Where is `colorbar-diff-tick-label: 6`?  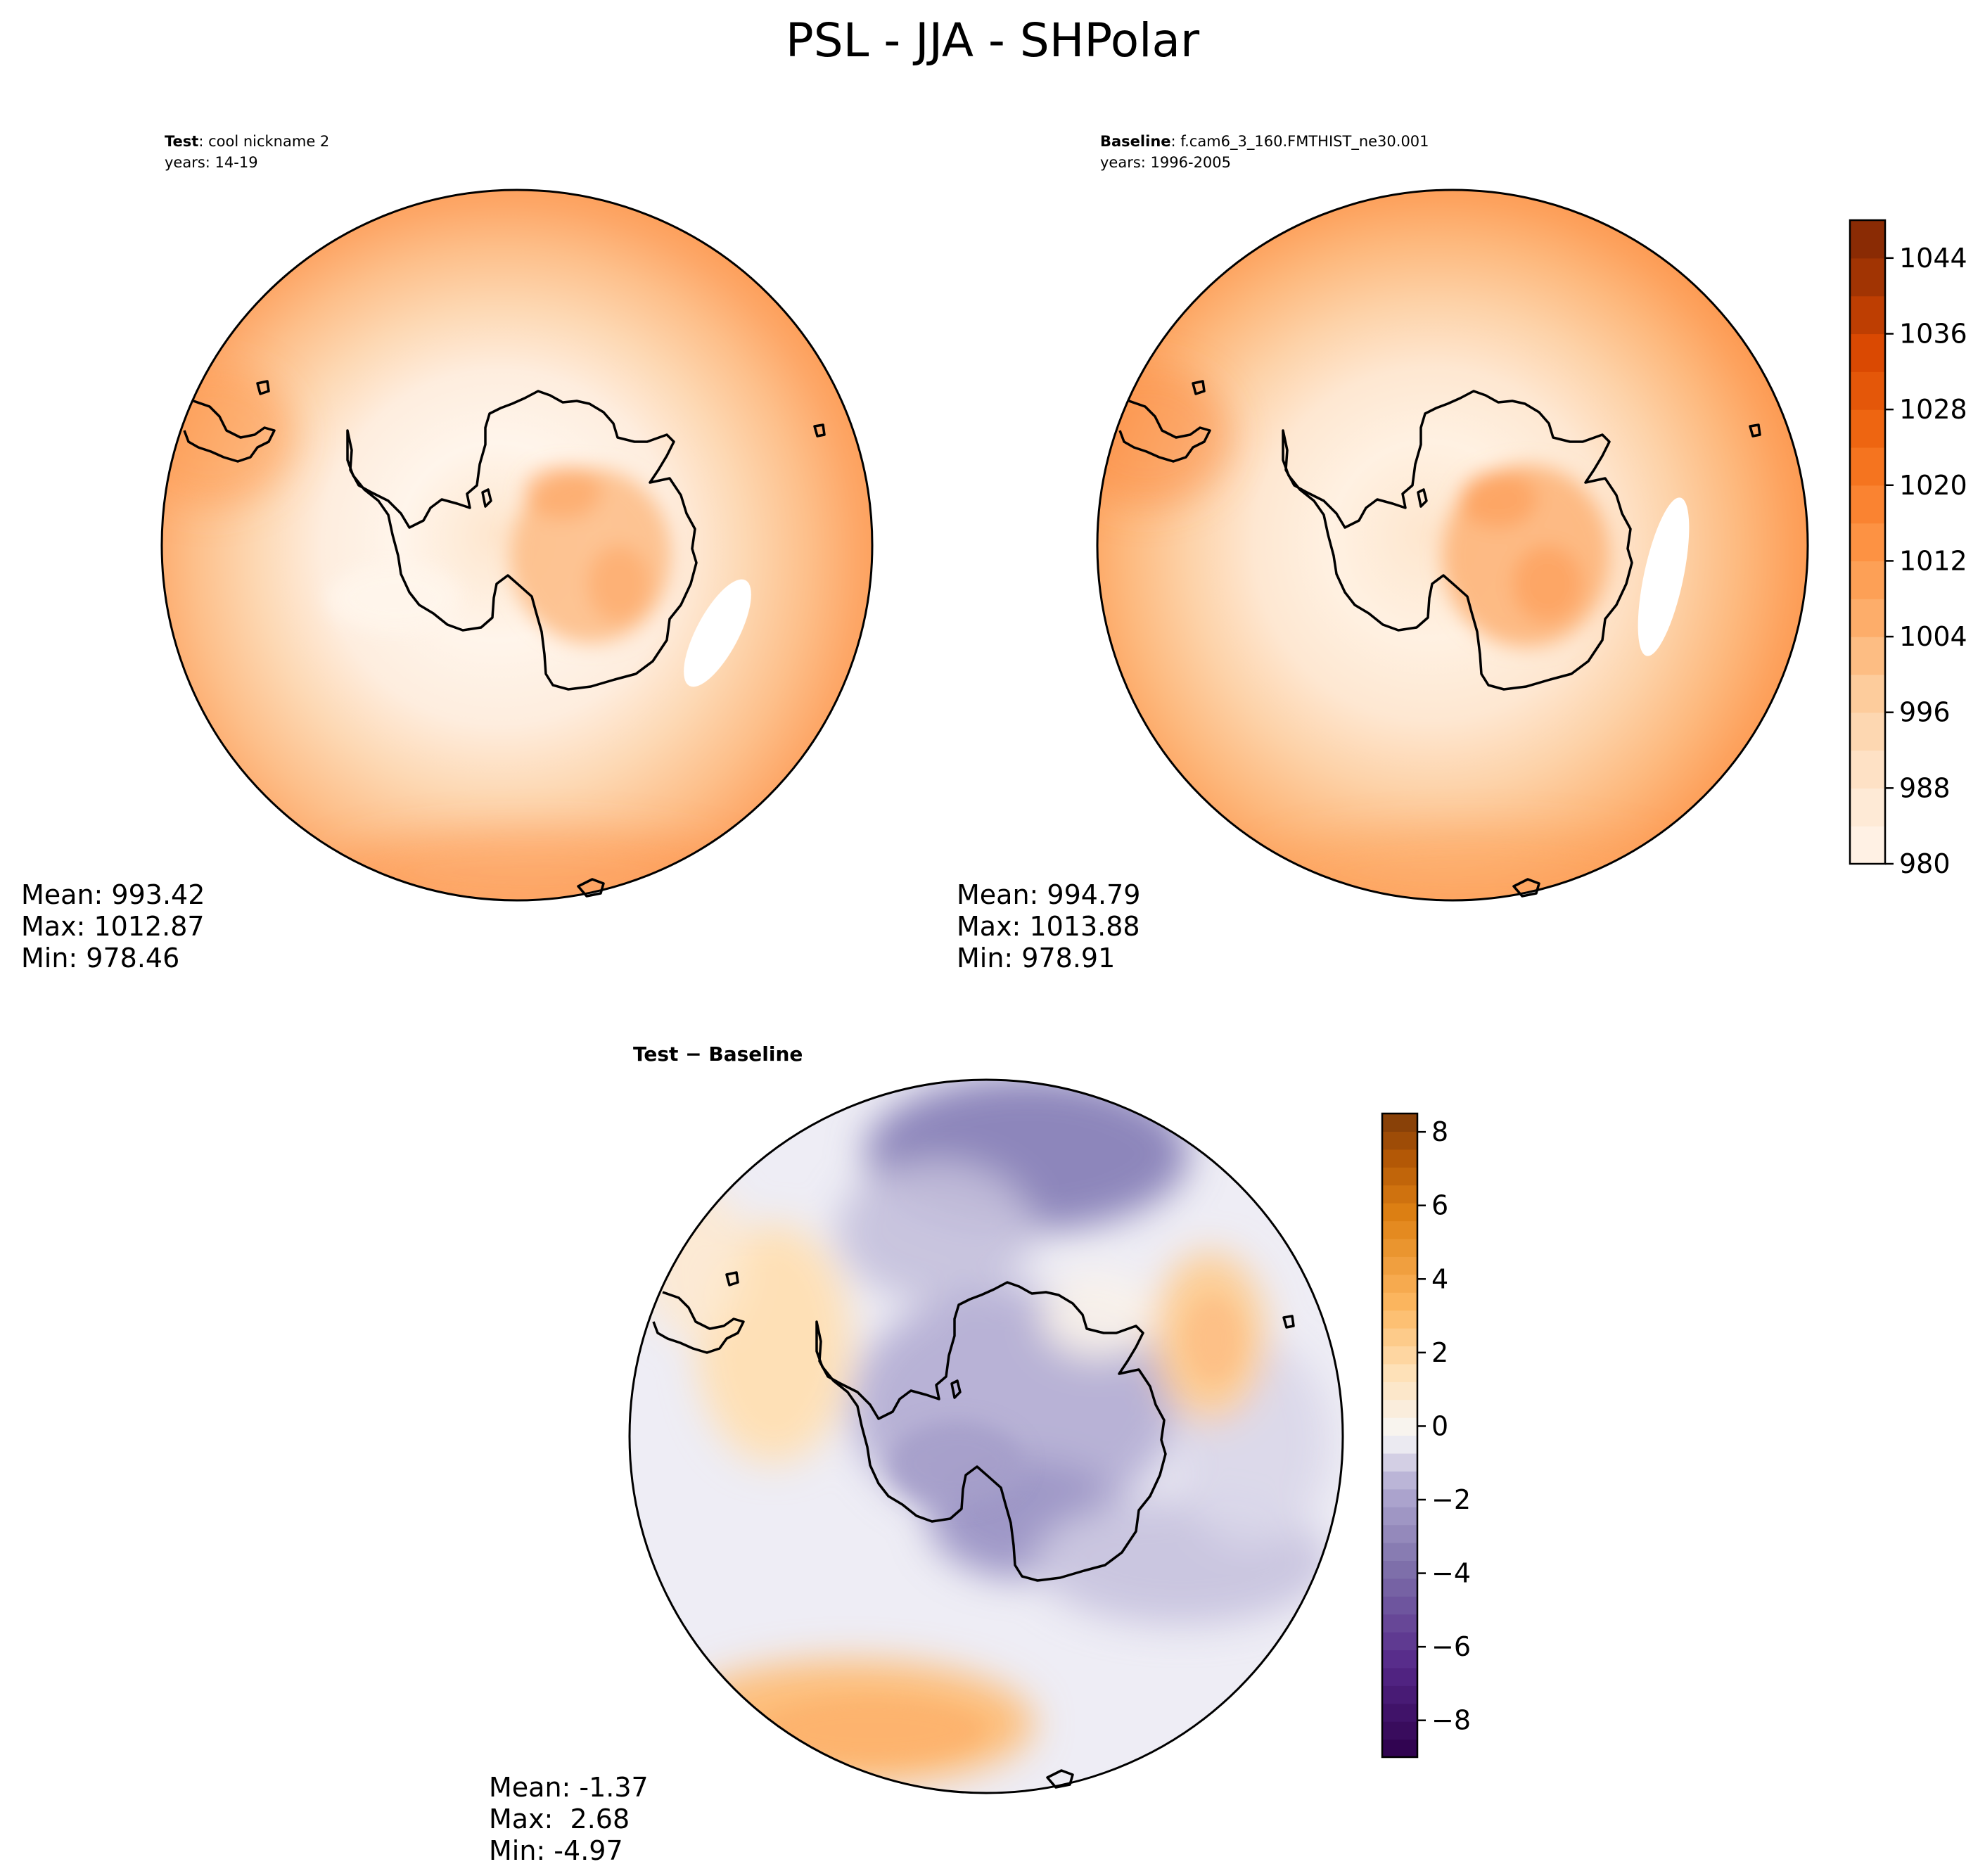 colorbar-diff-tick-label: 6 is located at coordinates (1439, 1205).